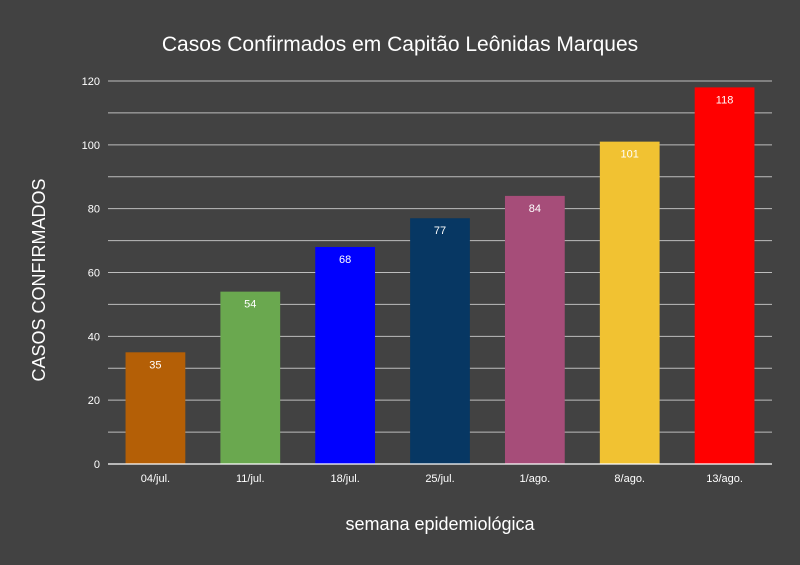 The image size is (800, 565). What do you see at coordinates (39, 279) in the screenshot?
I see `y-axis-title: CASOS CONFIRMADOS` at bounding box center [39, 279].